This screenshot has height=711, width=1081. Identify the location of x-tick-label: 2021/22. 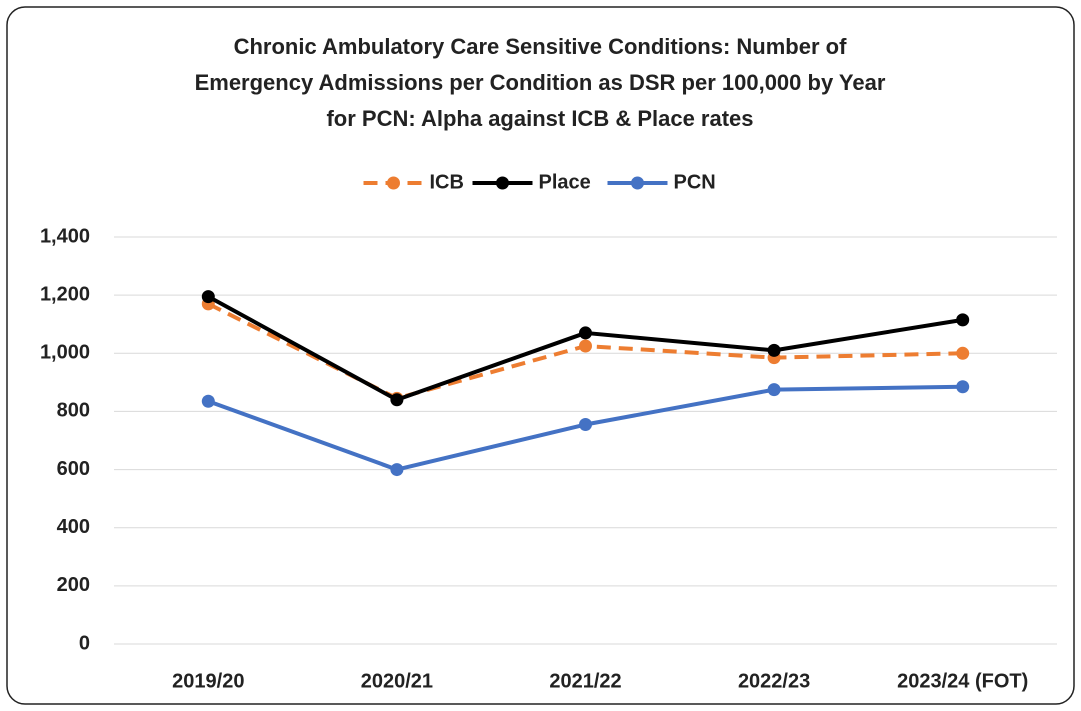
(585, 681).